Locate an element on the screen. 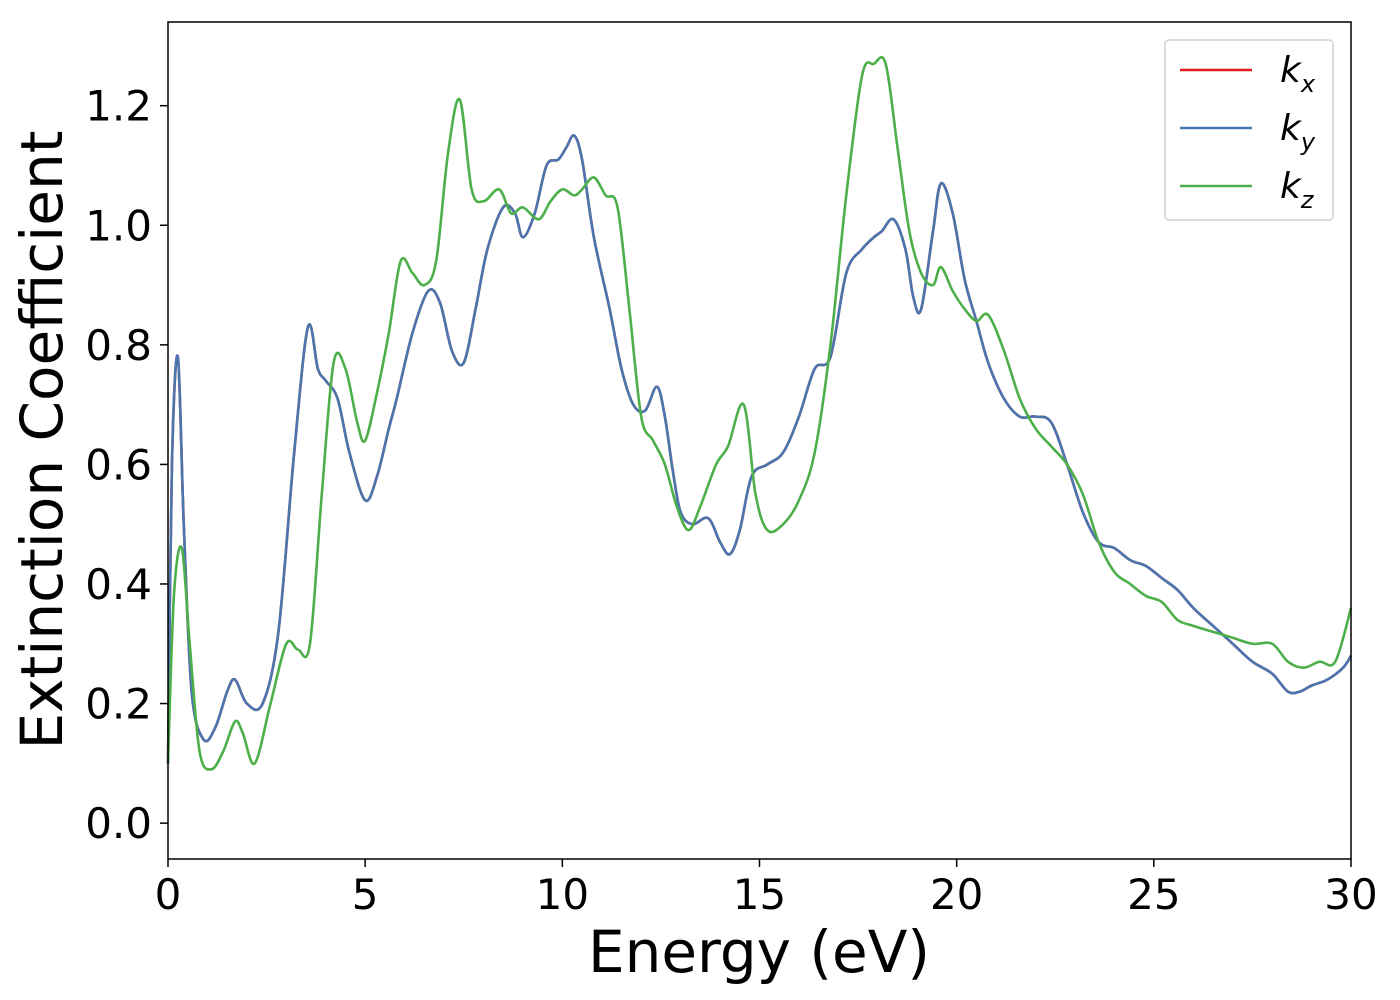 Image resolution: width=1400 pixels, height=1000 pixels. legend-label-kx: kx is located at coordinates (1298, 74).